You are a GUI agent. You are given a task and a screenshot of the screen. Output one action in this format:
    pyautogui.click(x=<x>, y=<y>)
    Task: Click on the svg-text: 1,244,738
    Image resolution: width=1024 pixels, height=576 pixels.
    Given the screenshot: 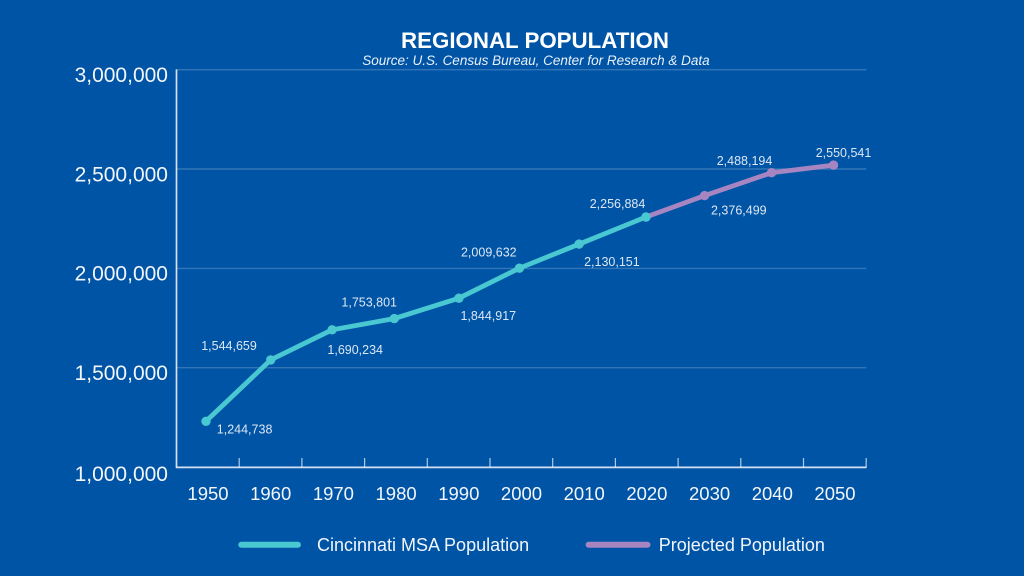 What is the action you would take?
    pyautogui.click(x=245, y=430)
    